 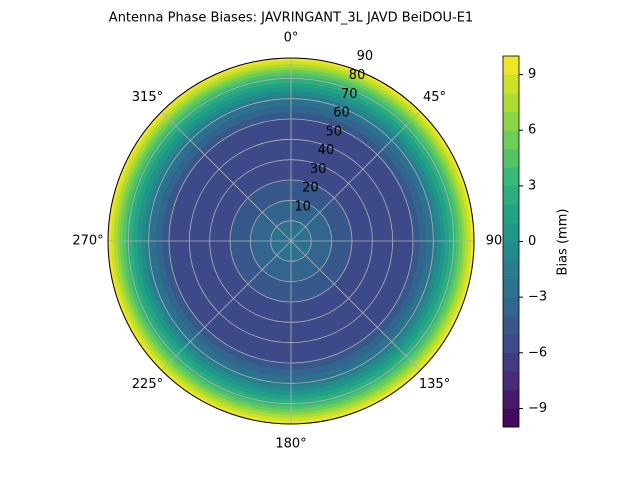 What do you see at coordinates (87, 241) in the screenshot?
I see `theta-tick-label: 270°` at bounding box center [87, 241].